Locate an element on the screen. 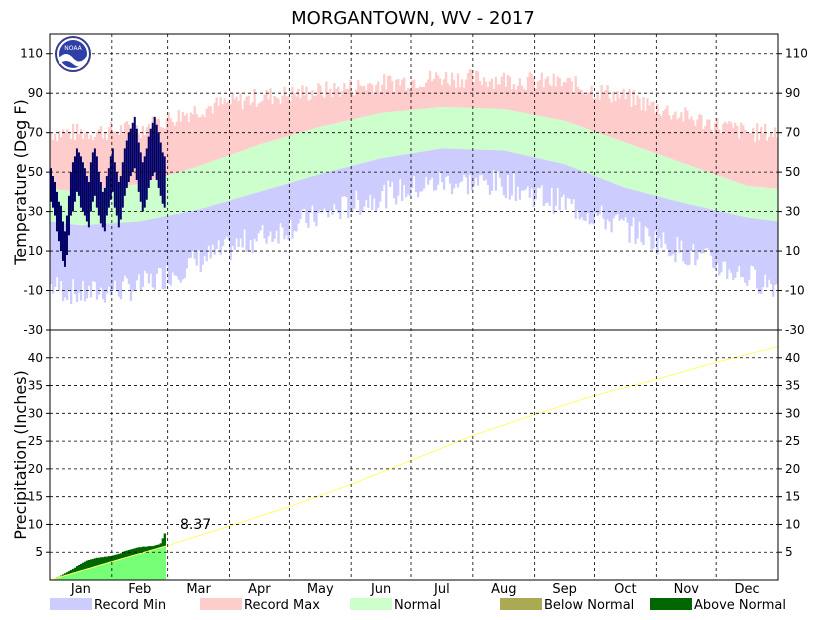  legend-label: Normal is located at coordinates (417, 605).